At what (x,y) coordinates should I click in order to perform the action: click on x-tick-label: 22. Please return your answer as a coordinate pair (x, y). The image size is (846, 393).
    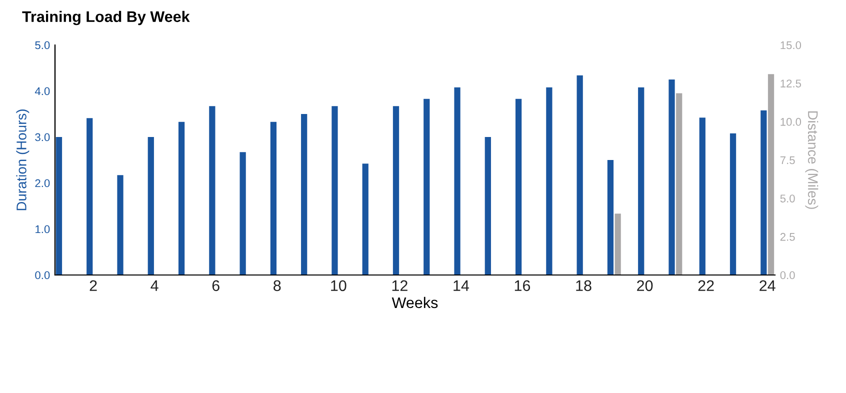
    Looking at the image, I should click on (706, 285).